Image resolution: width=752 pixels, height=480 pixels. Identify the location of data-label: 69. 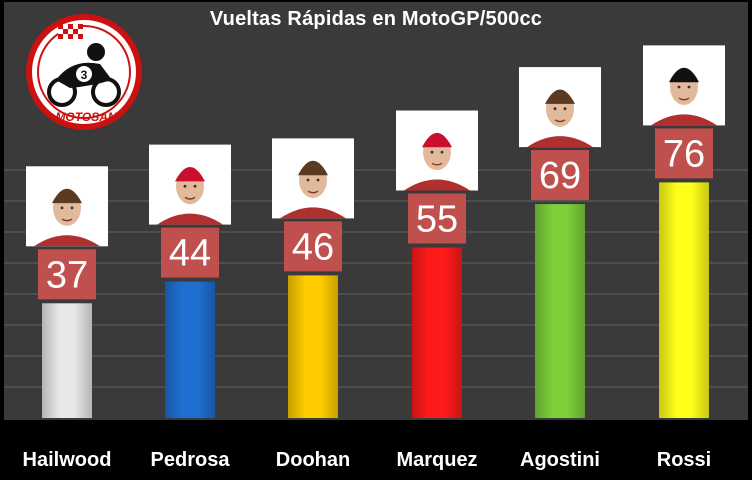
(560, 176).